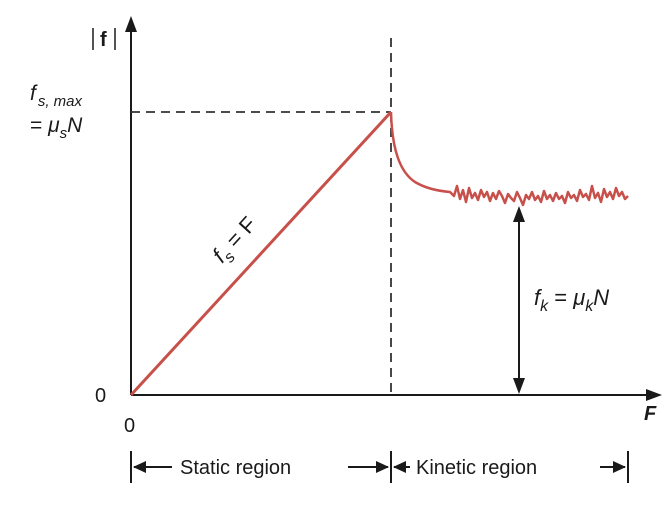 Image resolution: width=672 pixels, height=520 pixels. Describe the element at coordinates (139, 467) in the screenshot. I see `static-region-left-head` at that location.